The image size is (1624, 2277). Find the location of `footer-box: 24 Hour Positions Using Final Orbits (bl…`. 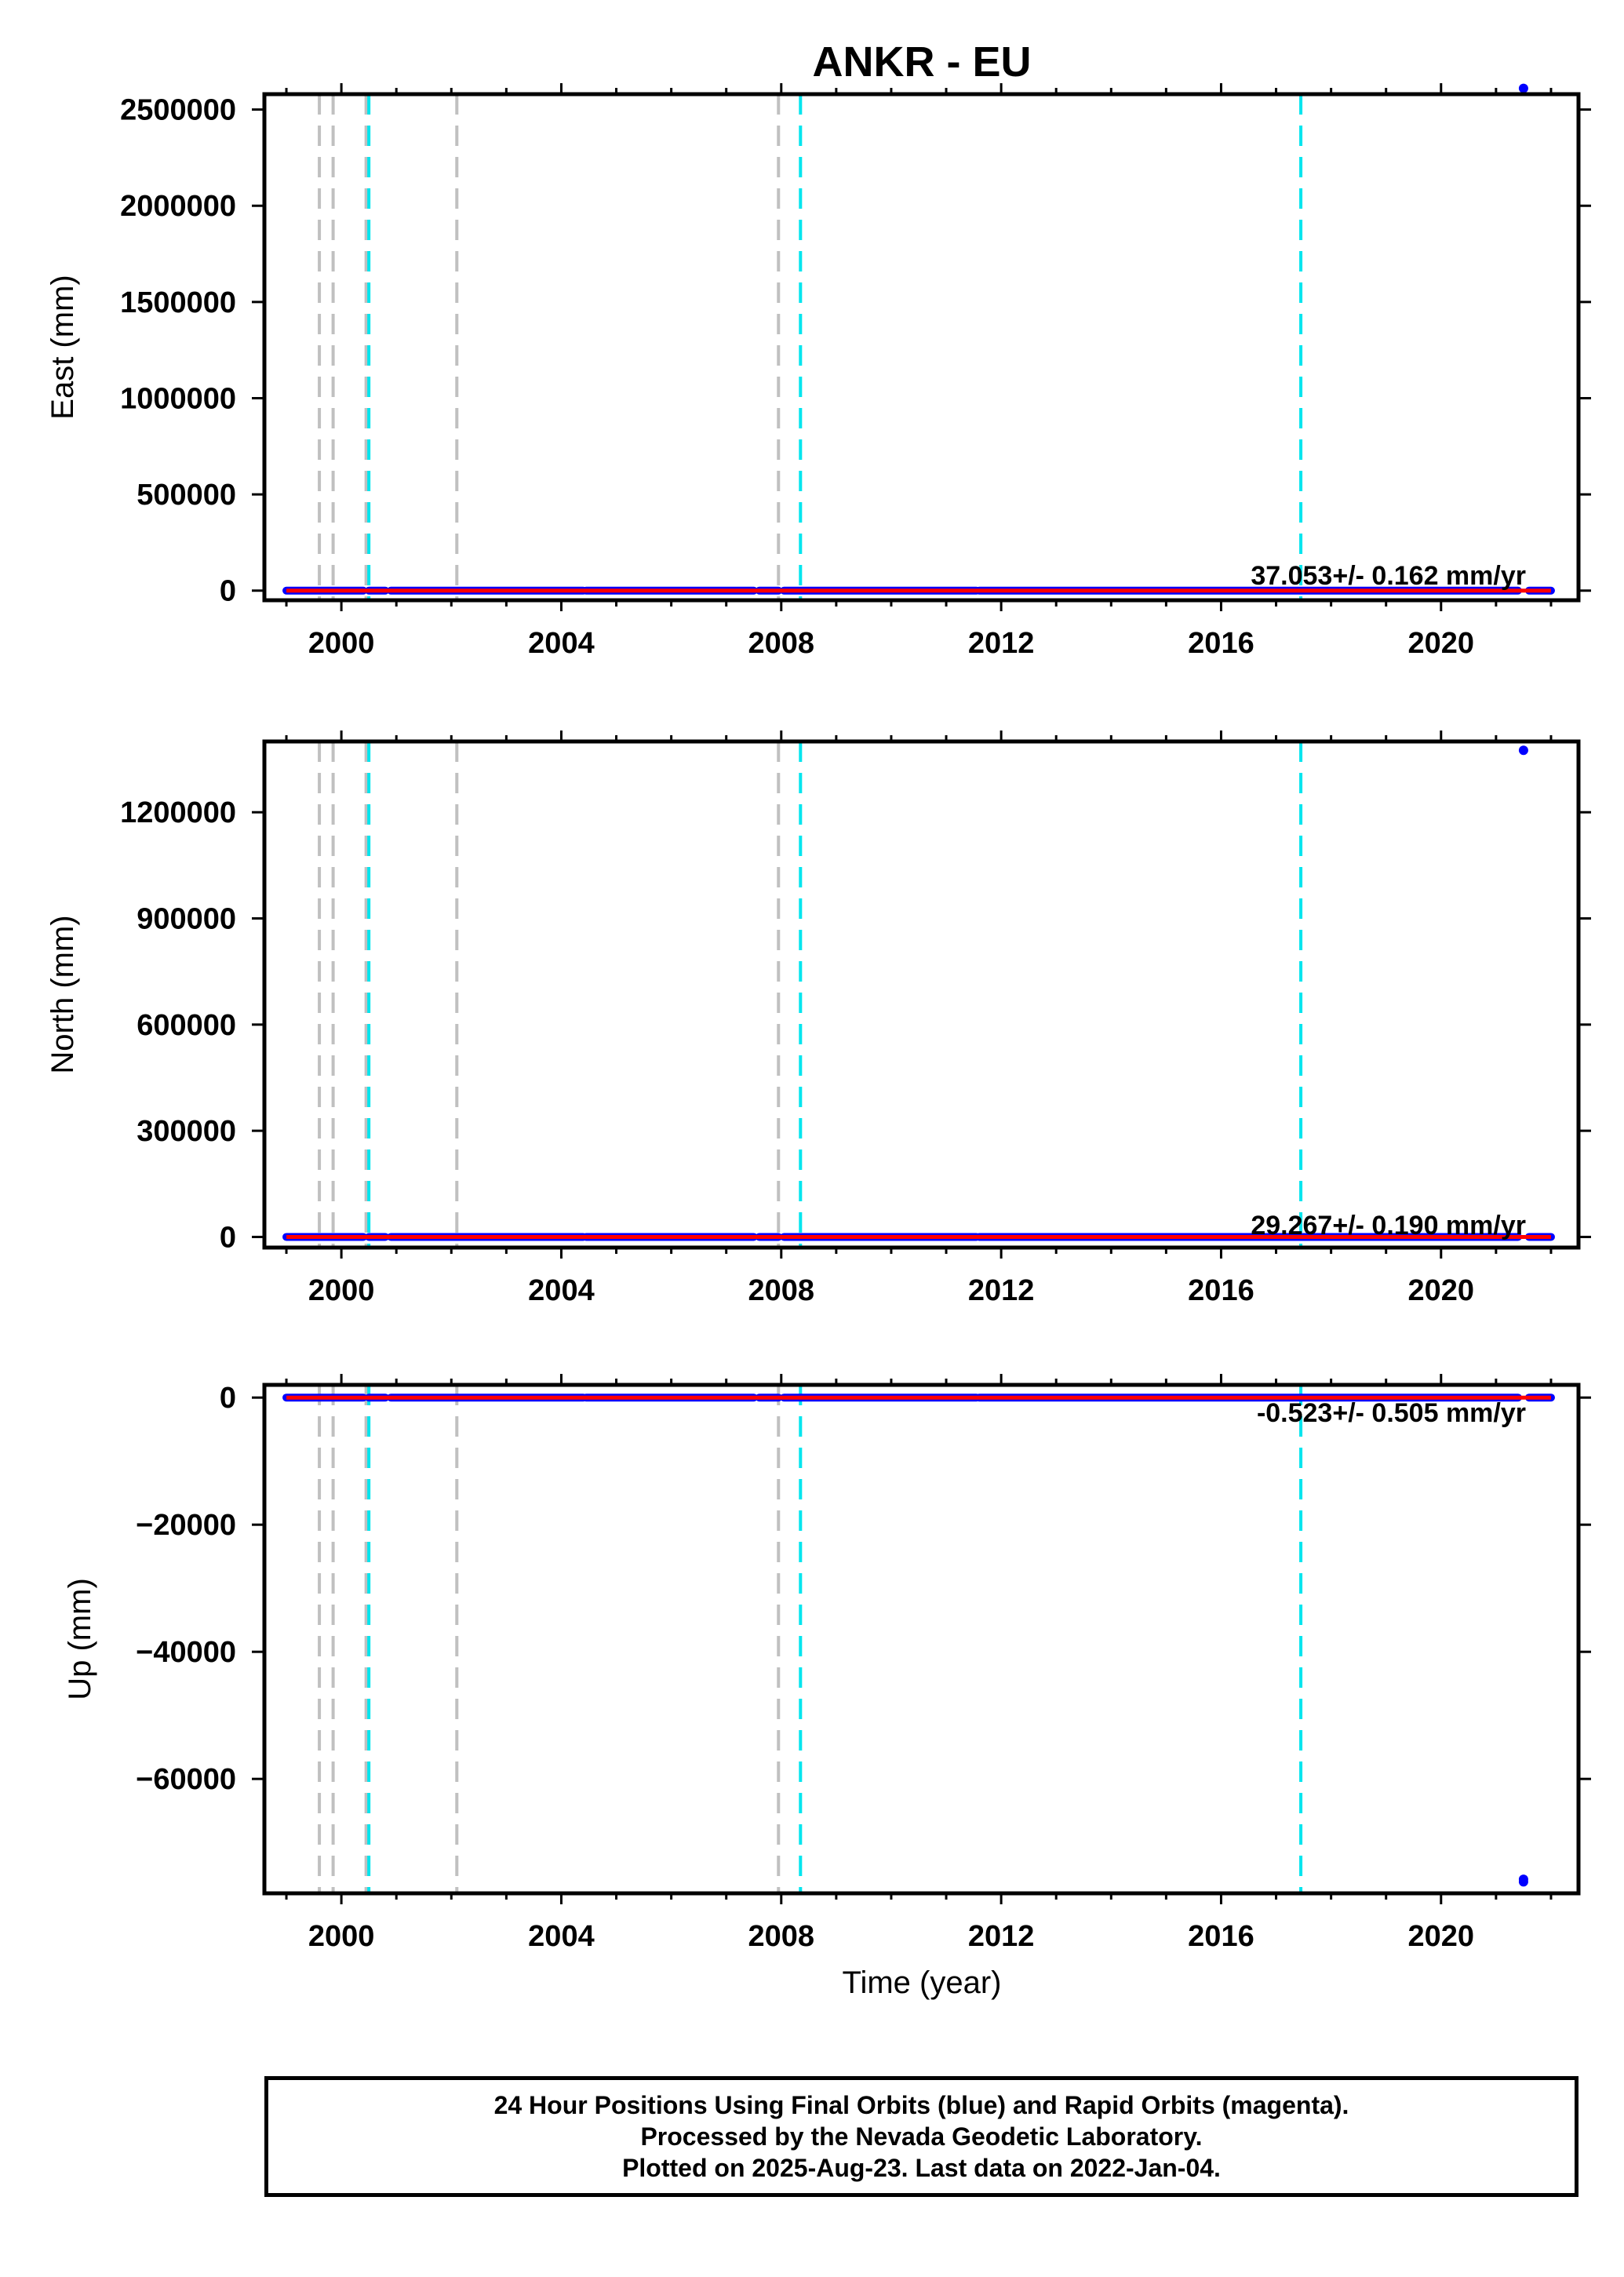

footer-box: 24 Hour Positions Using Final Orbits (bl… is located at coordinates (921, 2137).